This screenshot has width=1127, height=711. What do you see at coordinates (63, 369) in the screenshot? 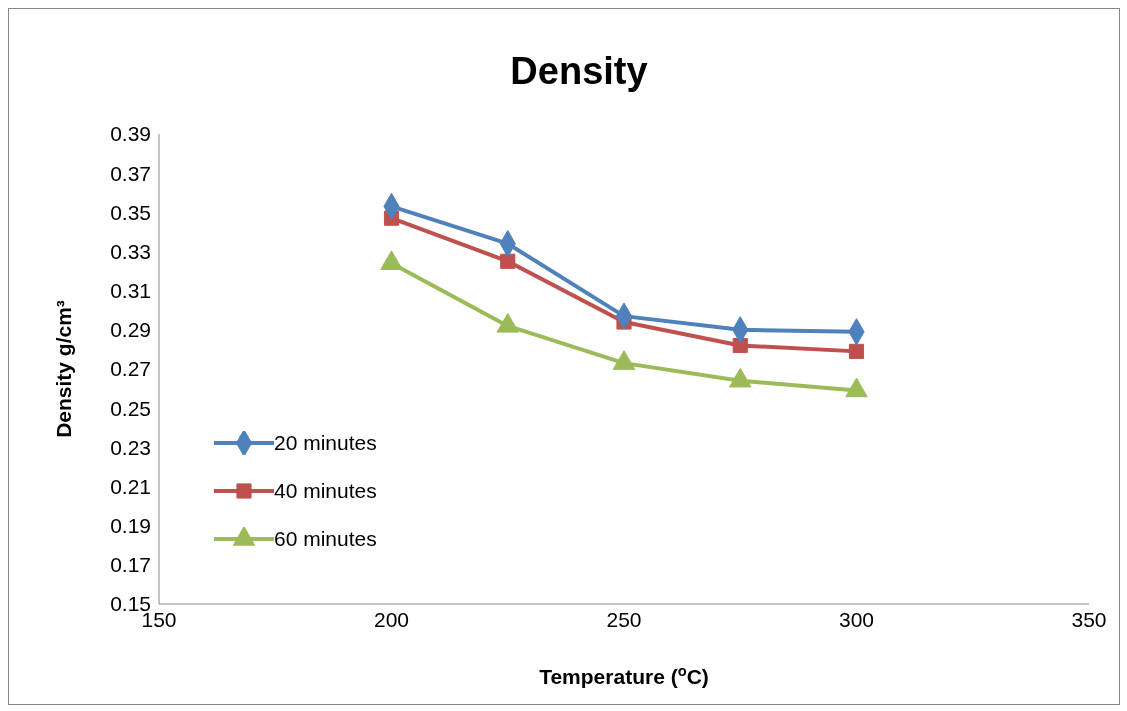
I see `y-axis-title: Density g/cm³` at bounding box center [63, 369].